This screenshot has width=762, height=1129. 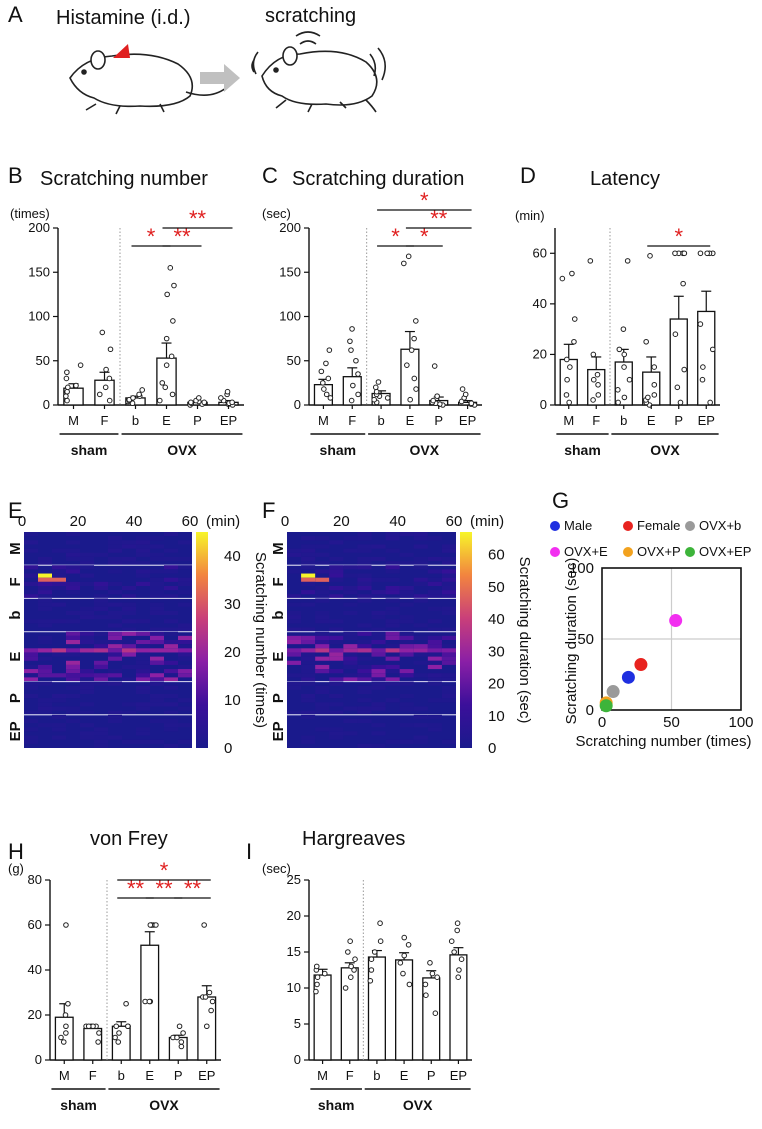 I want to click on category-label: EP, so click(x=206, y=1075).